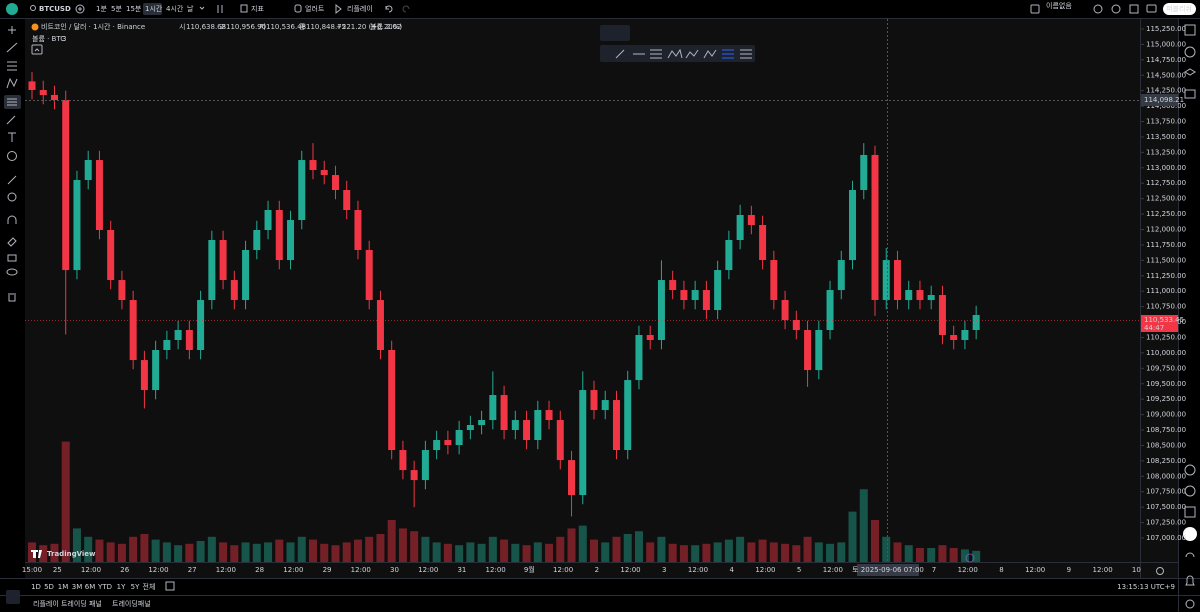 The height and width of the screenshot is (612, 1200). What do you see at coordinates (620, 54) in the screenshot?
I see `tool-line` at bounding box center [620, 54].